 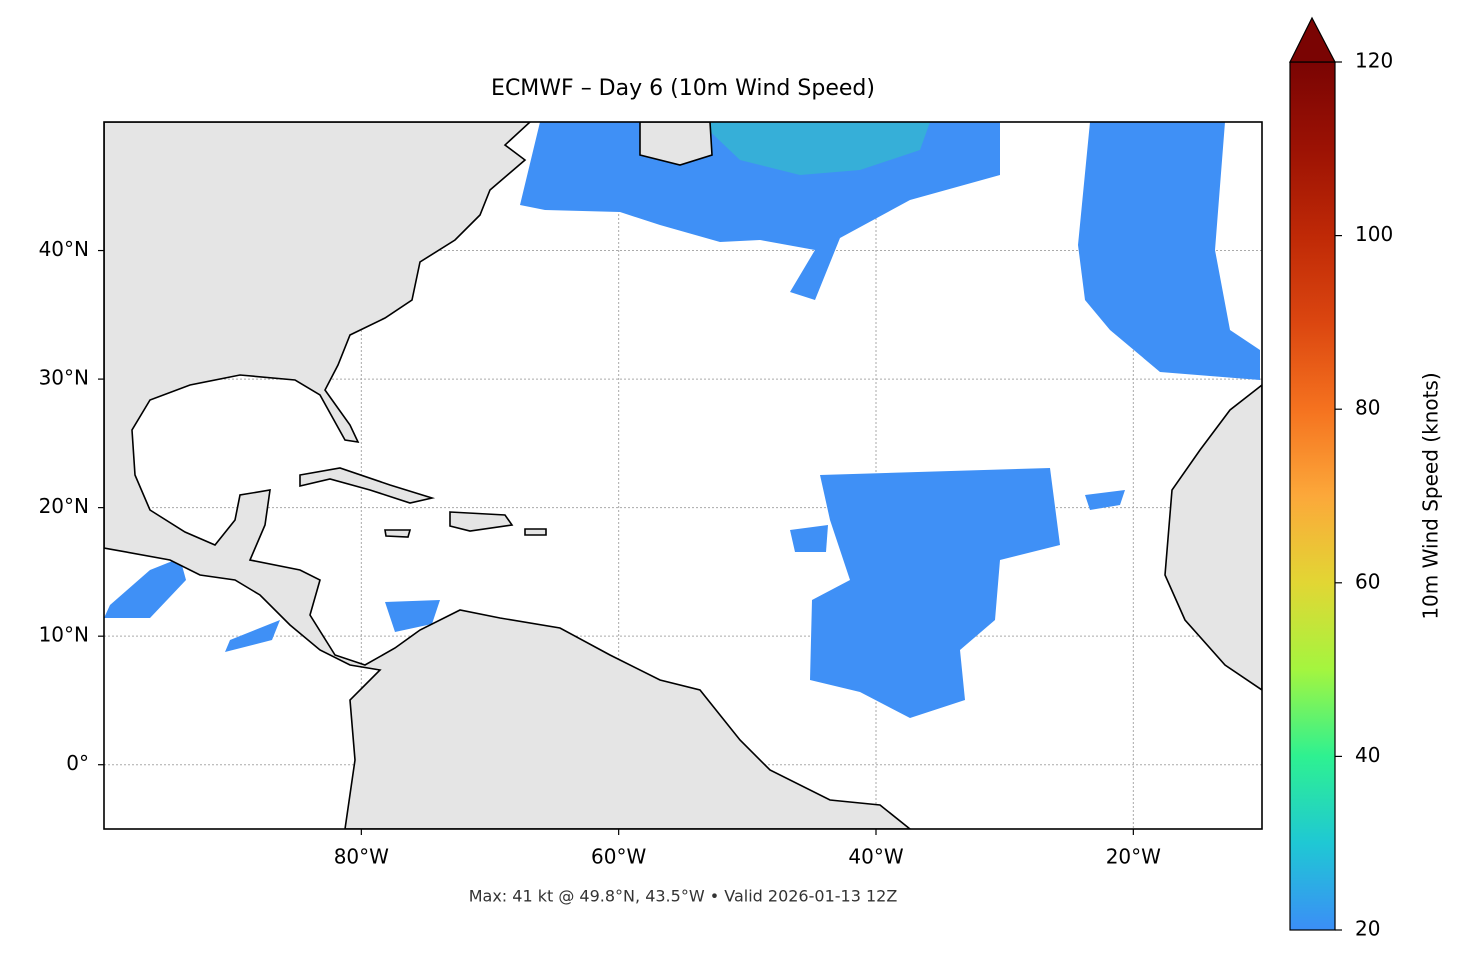 I want to click on colorbar-tick-label: 100, so click(x=1374, y=234).